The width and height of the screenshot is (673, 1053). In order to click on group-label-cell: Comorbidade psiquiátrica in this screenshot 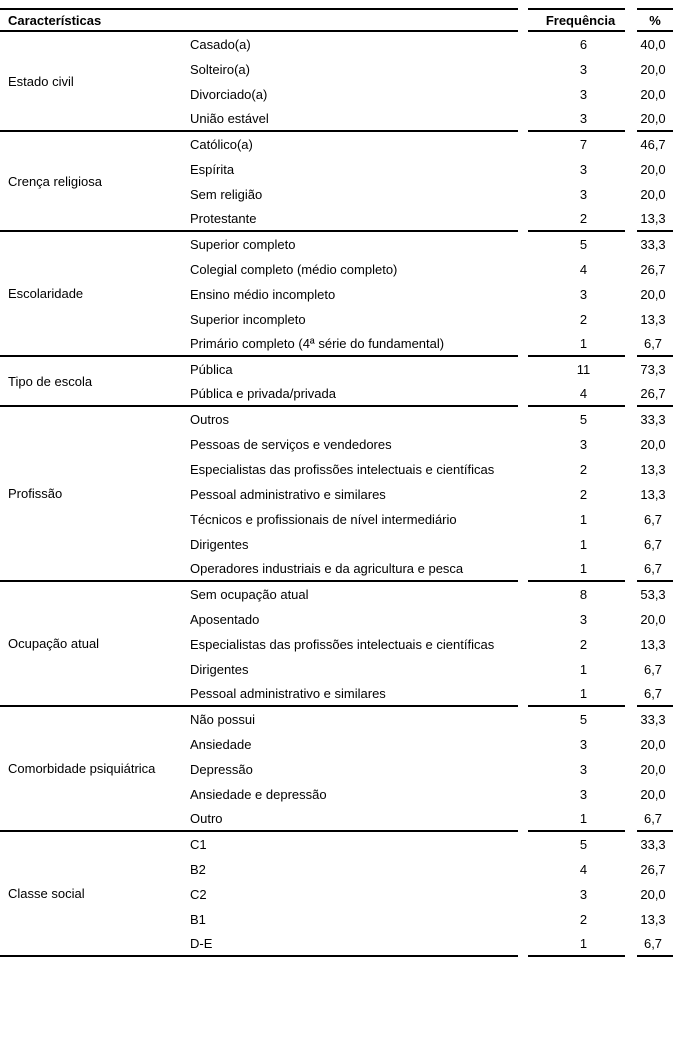, I will do `click(91, 769)`.